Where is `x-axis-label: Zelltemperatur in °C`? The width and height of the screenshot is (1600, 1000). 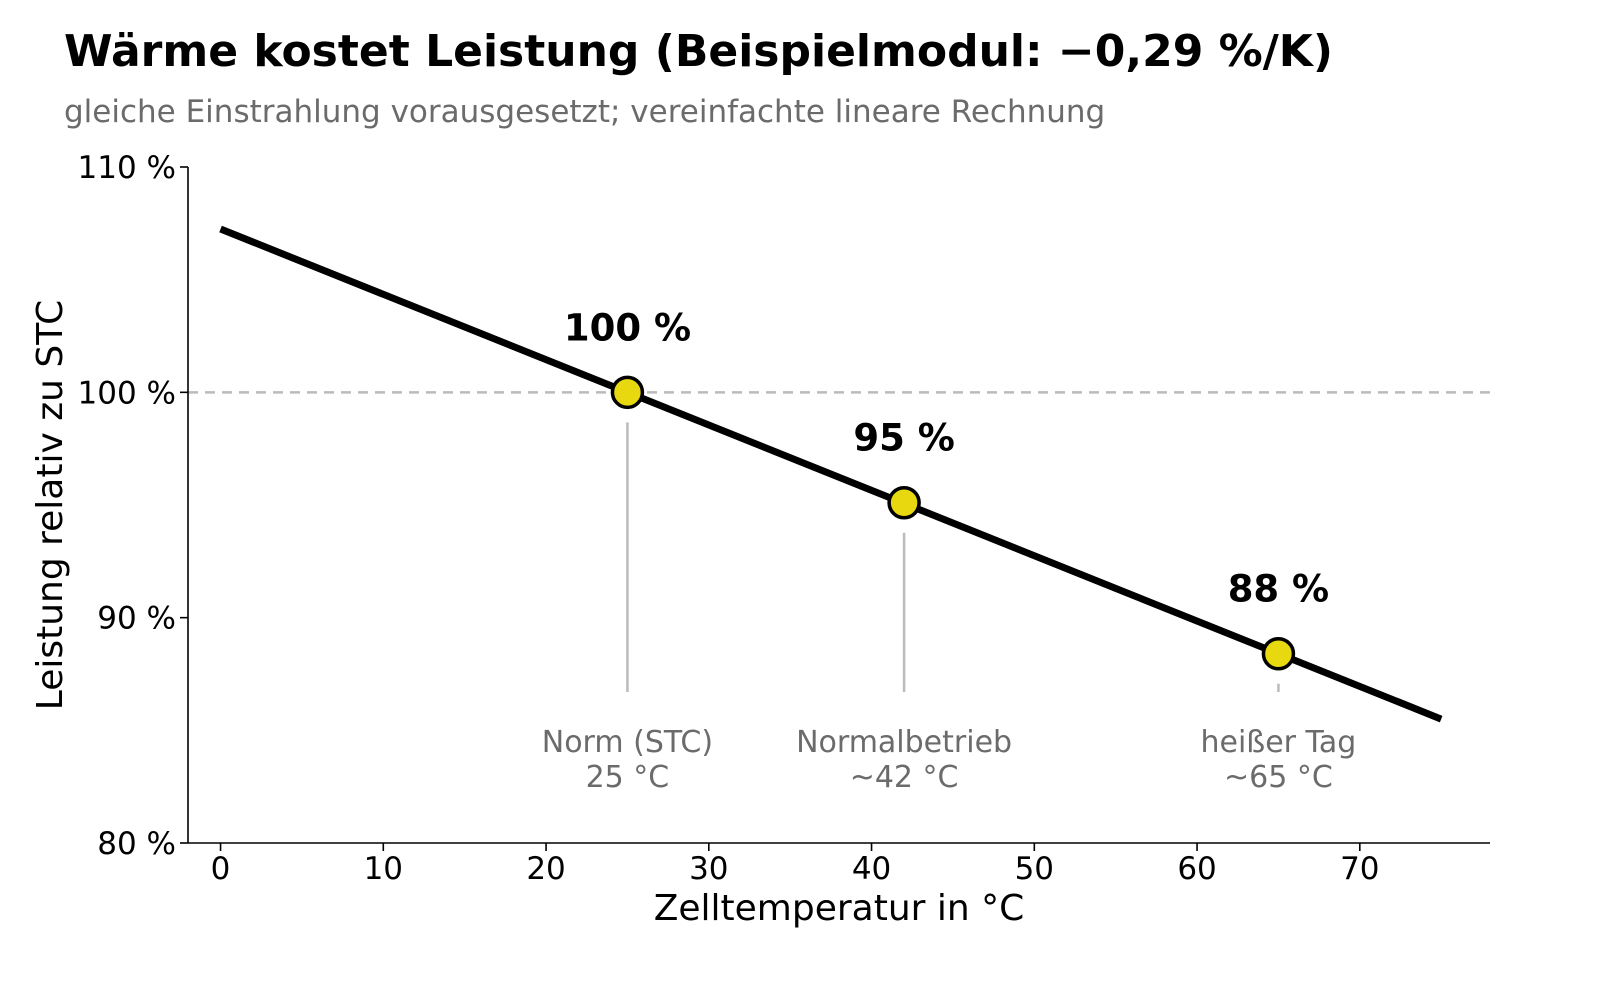
x-axis-label: Zelltemperatur in °C is located at coordinates (839, 908).